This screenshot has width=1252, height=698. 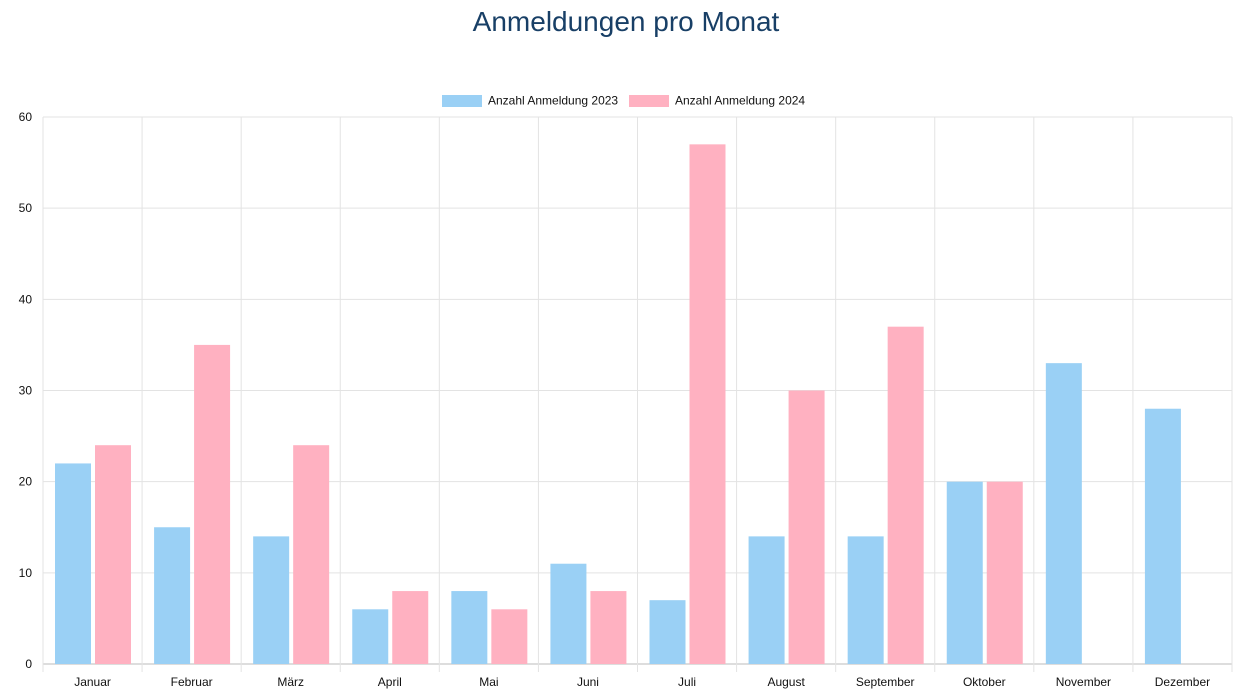 What do you see at coordinates (740, 101) in the screenshot?
I see `legend-label: Anzahl Anmeldung 2024` at bounding box center [740, 101].